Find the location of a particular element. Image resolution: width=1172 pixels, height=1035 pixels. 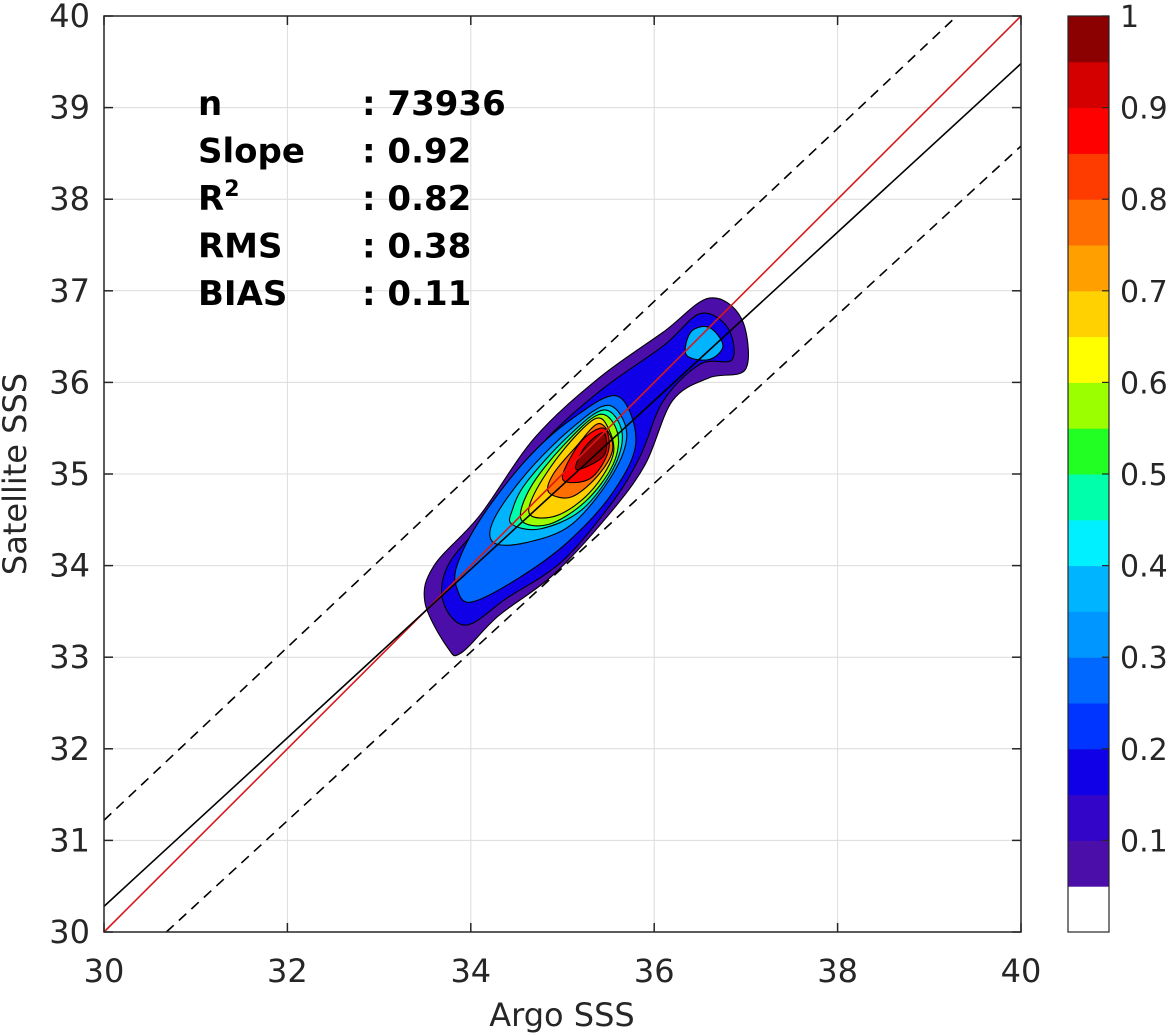

x-tick-label: 40 is located at coordinates (1021, 971).